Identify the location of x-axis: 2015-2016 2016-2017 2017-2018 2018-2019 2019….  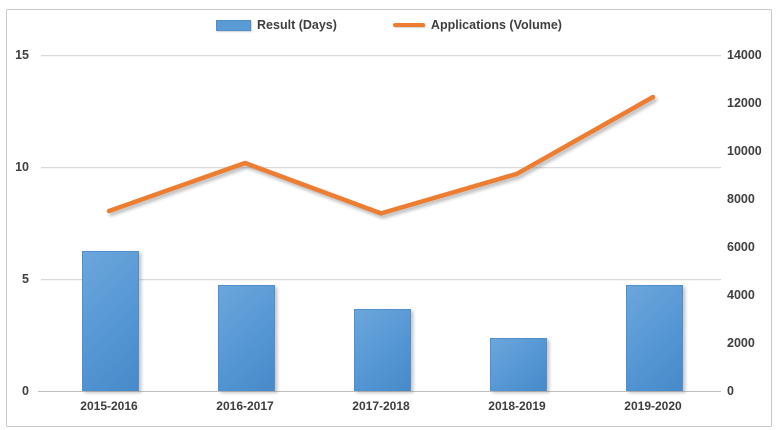
(381, 406).